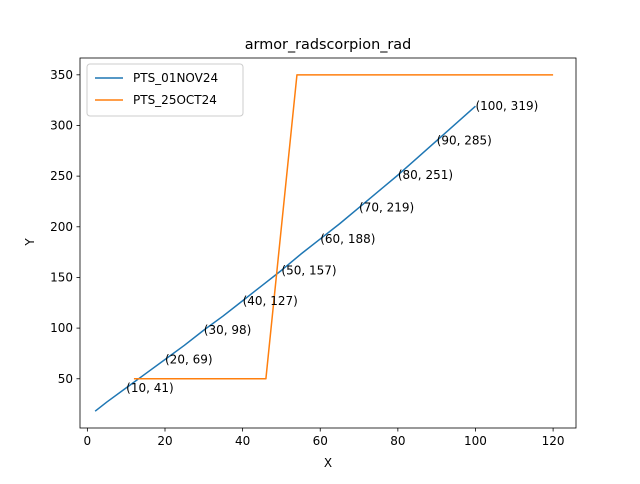 The image size is (640, 484). I want to click on x-axis-label: X, so click(328, 463).